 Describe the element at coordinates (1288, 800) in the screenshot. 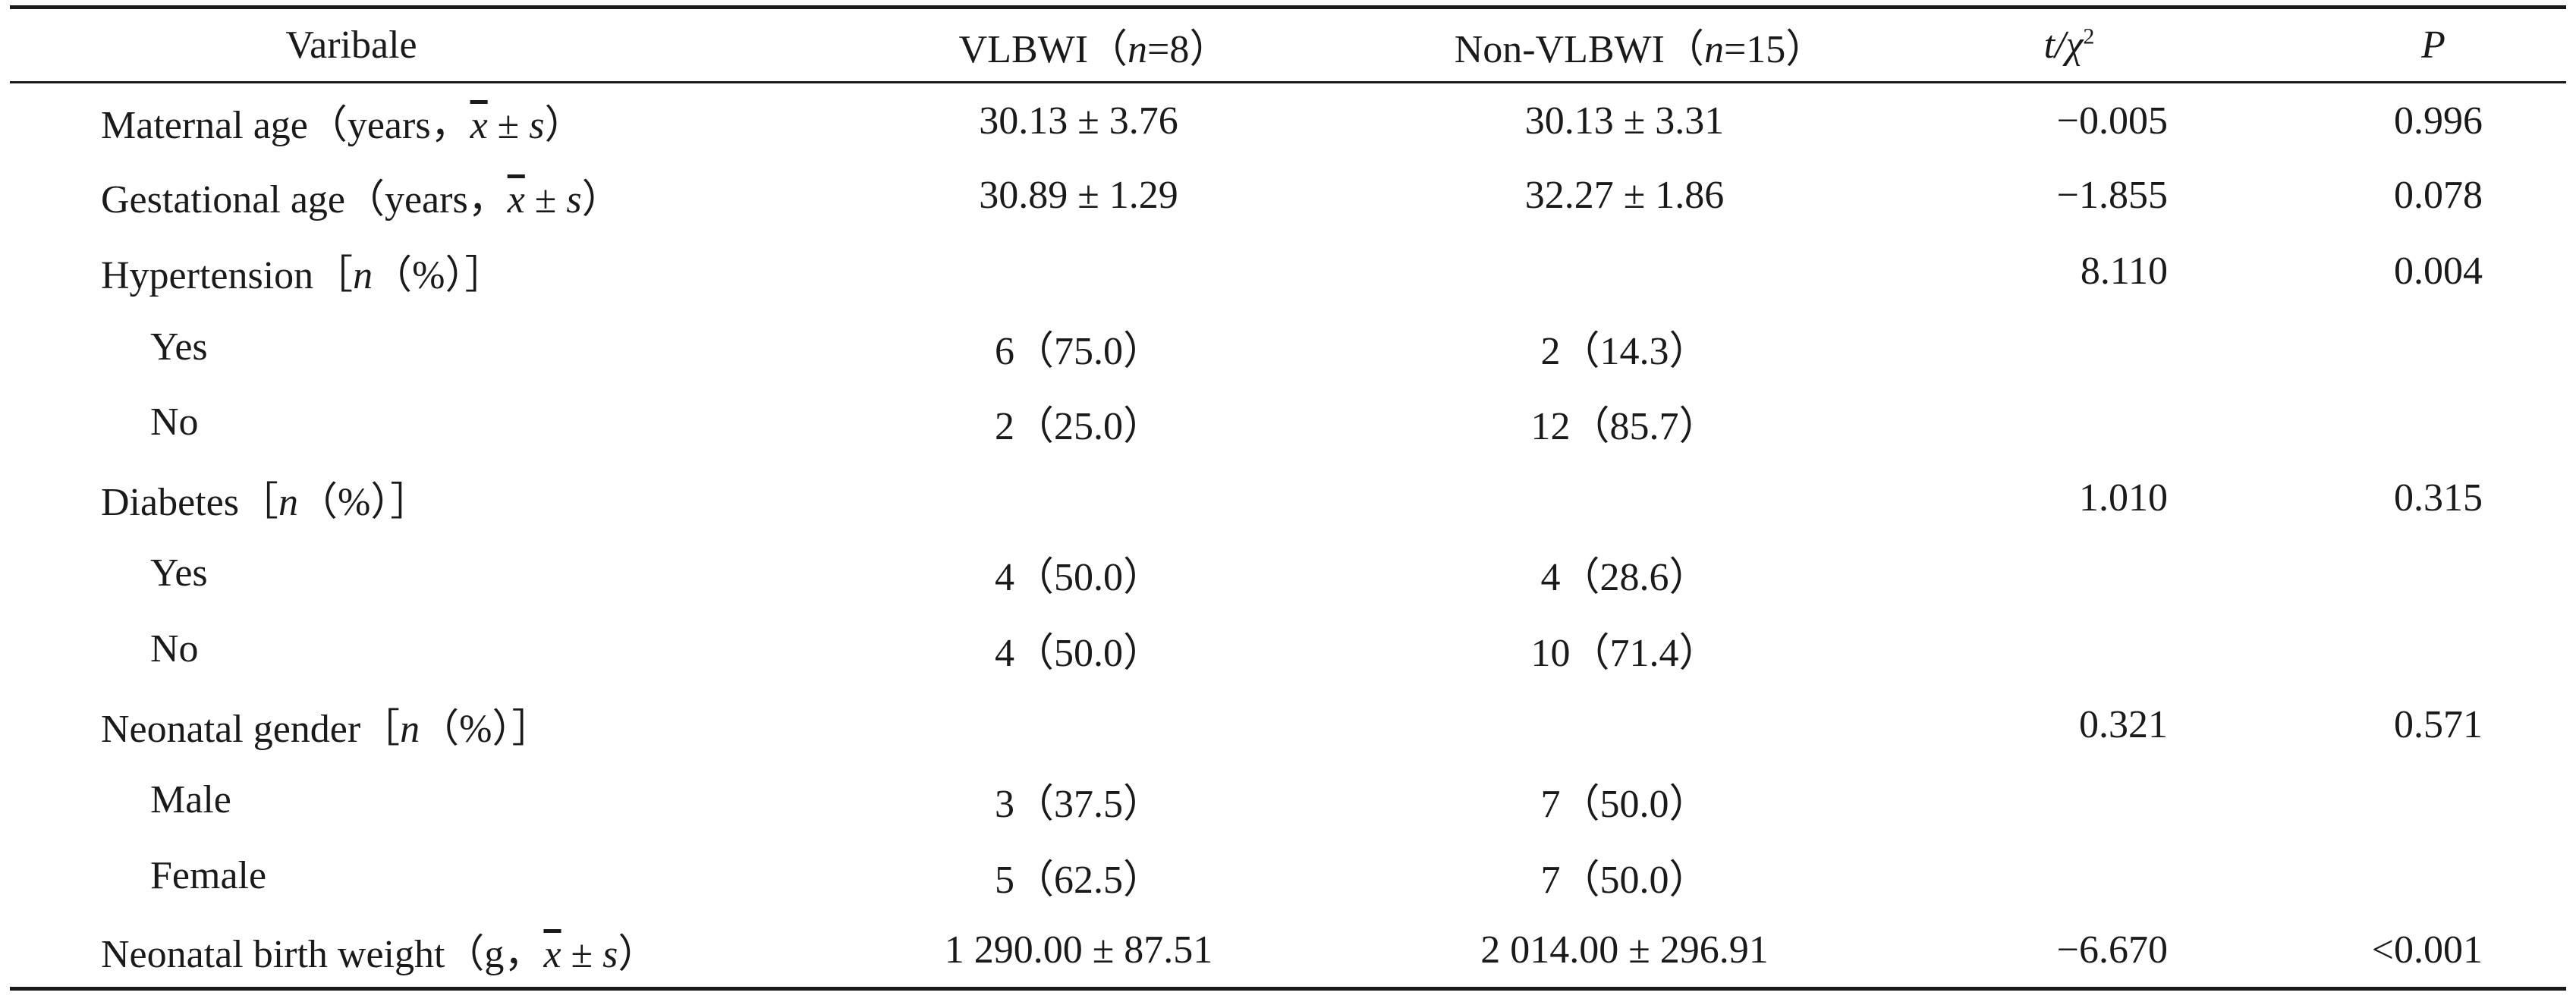

I see `table-row: Male 3（37.5） 7（50.0）` at that location.